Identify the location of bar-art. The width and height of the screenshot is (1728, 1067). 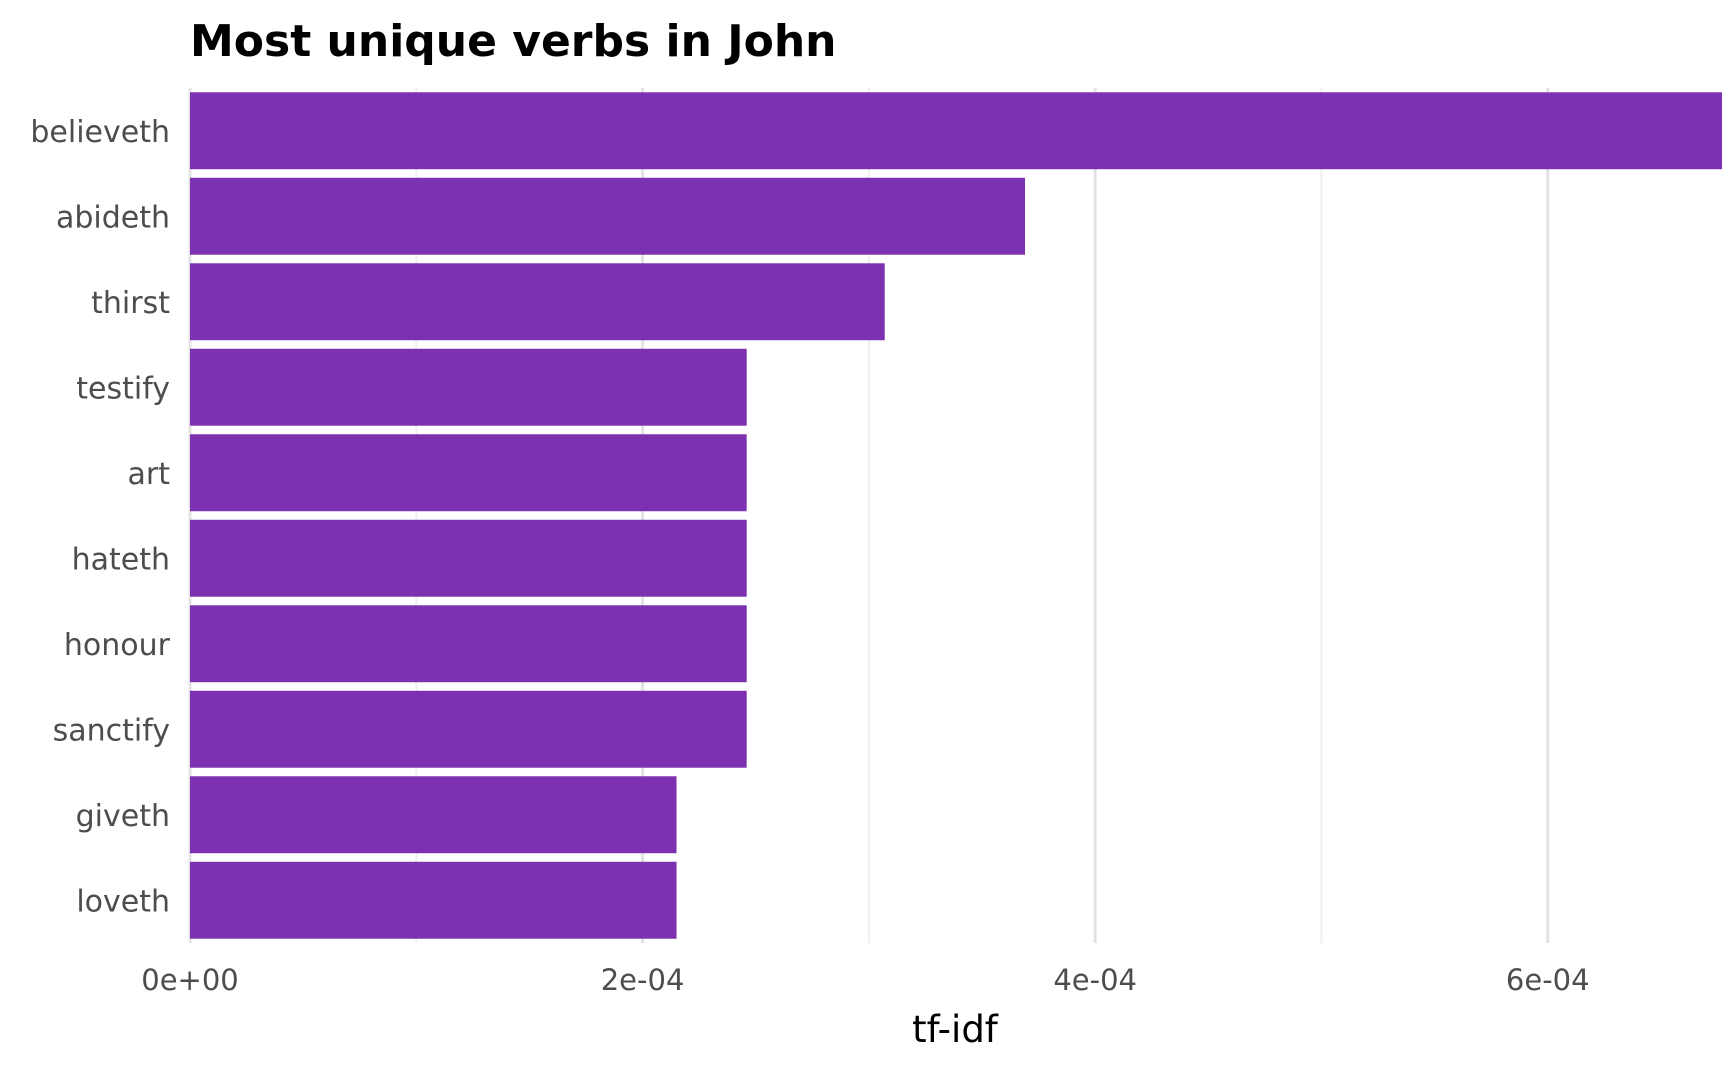
(468, 473).